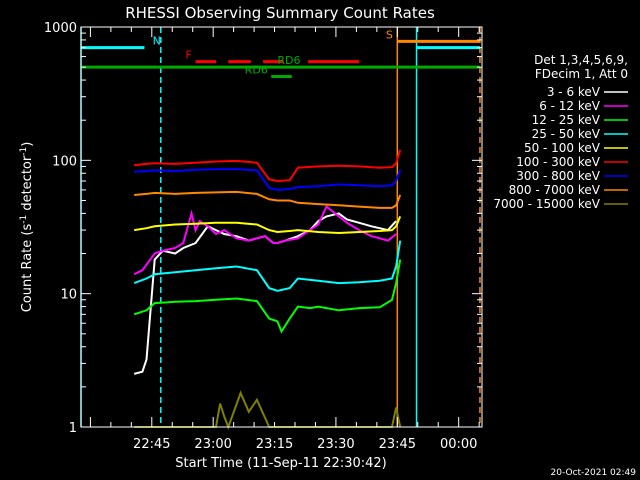 This screenshot has height=480, width=640. I want to click on legend-entry-label: 12 - 25 keV, so click(566, 120).